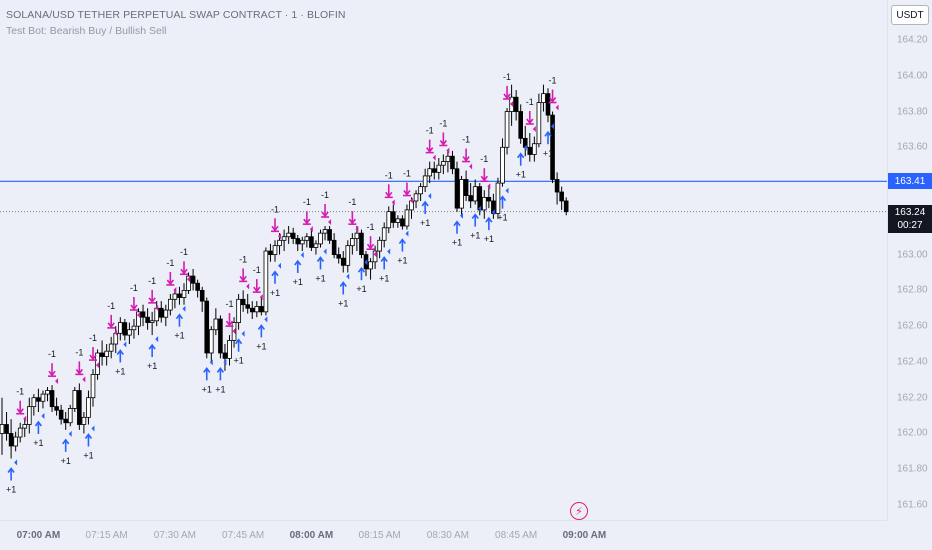  I want to click on currency-button: USDT, so click(910, 15).